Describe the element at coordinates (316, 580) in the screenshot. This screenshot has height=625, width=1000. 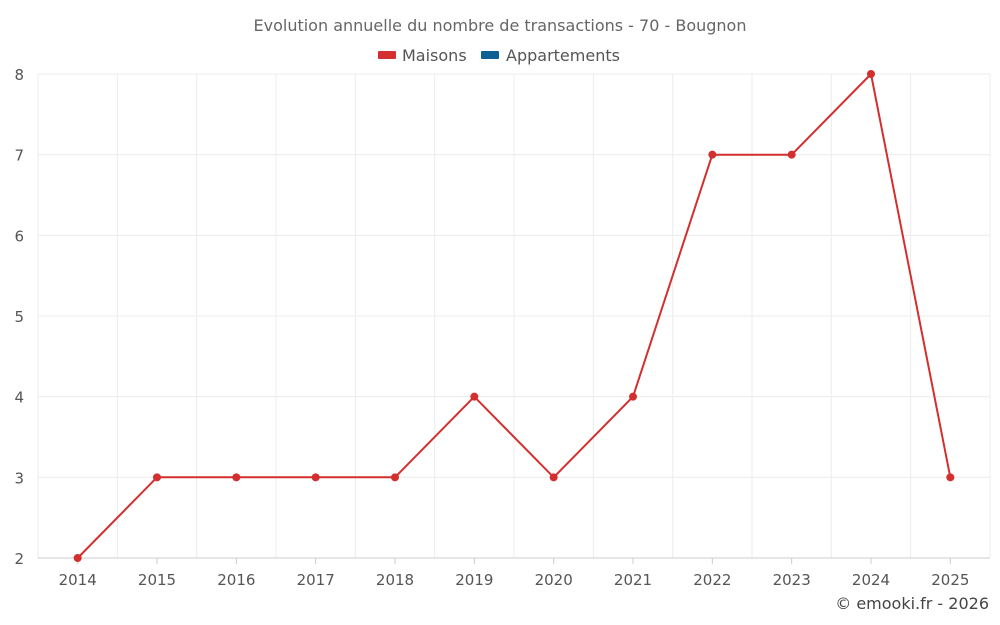
I see `x-tick-label-2017: 2017` at that location.